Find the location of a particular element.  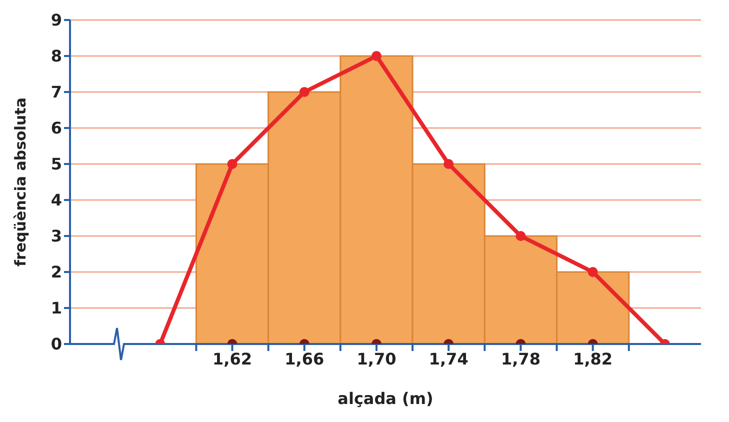

y-tick-label: 3 is located at coordinates (56, 236).